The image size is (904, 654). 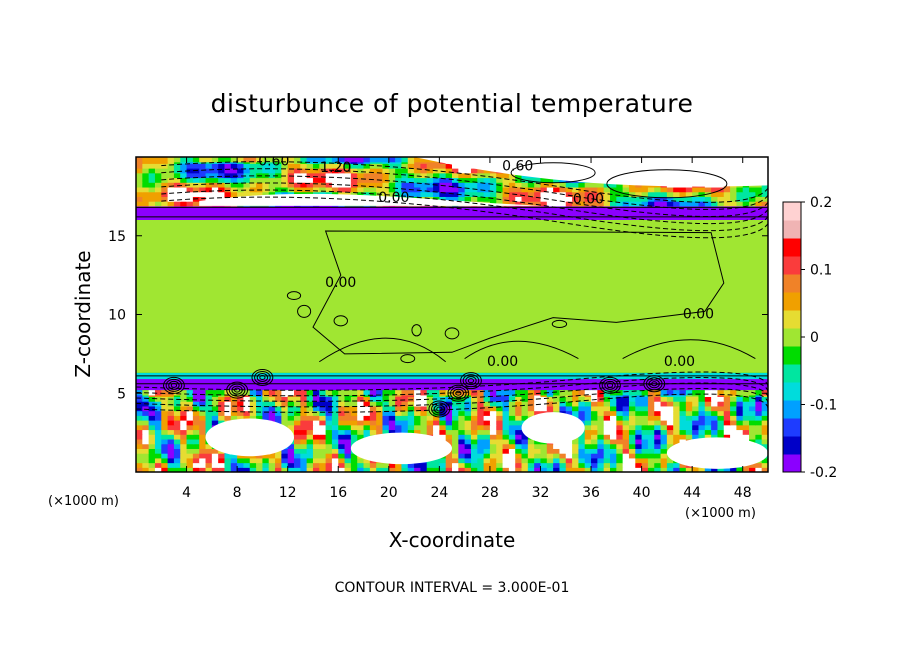 I want to click on contour-eddy, so click(x=471, y=381).